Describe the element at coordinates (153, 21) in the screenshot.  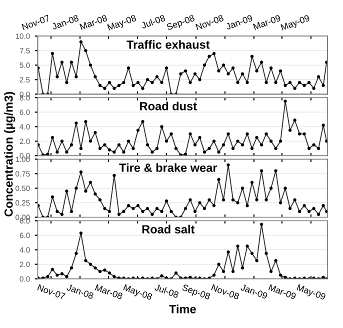
I see `x2-tick-label: Jul-08` at that location.